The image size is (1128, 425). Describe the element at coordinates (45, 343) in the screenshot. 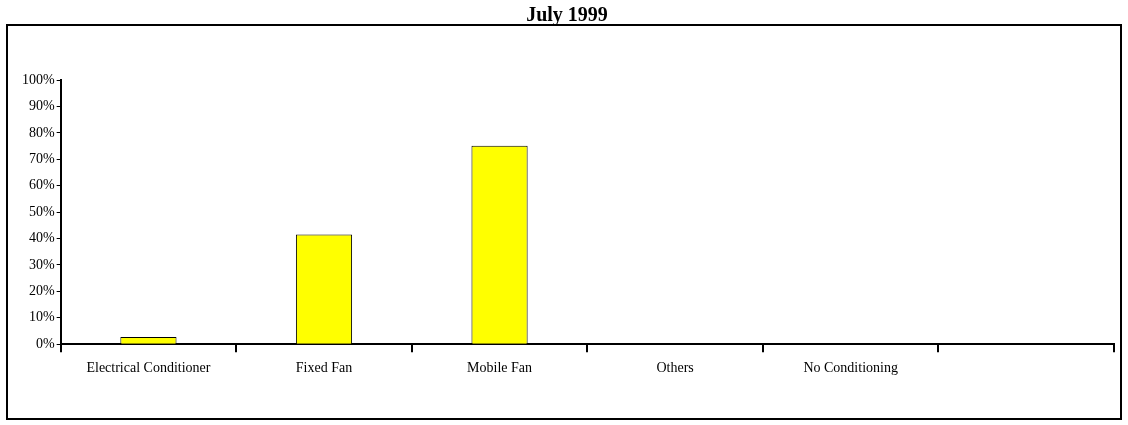

I see `y-tick-label: 0%` at that location.